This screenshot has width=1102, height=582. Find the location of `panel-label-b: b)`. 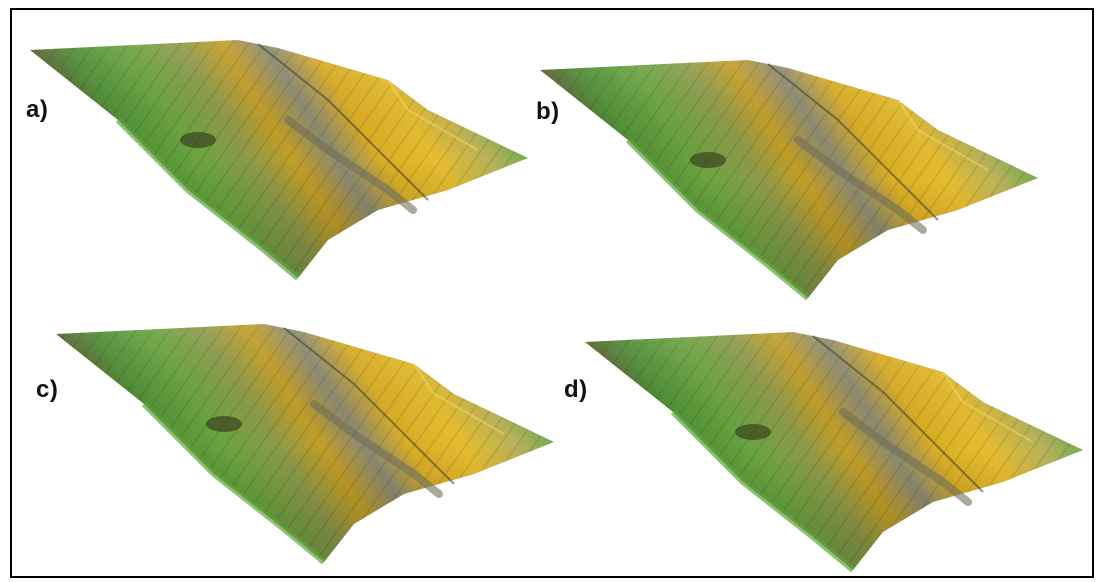

panel-label-b: b) is located at coordinates (548, 111).